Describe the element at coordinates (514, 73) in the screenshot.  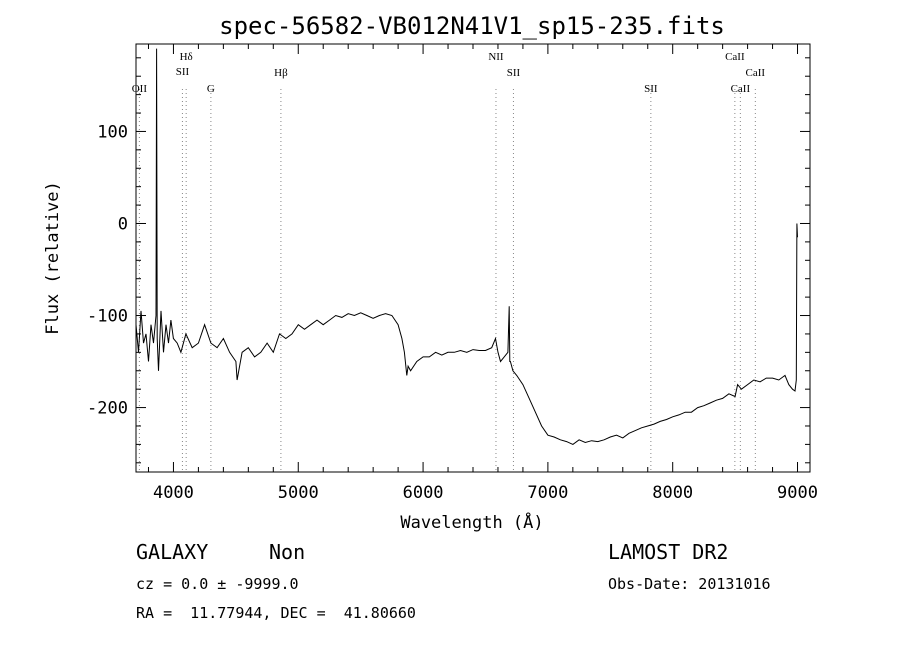
I see `line-marker-label-6: SII` at that location.